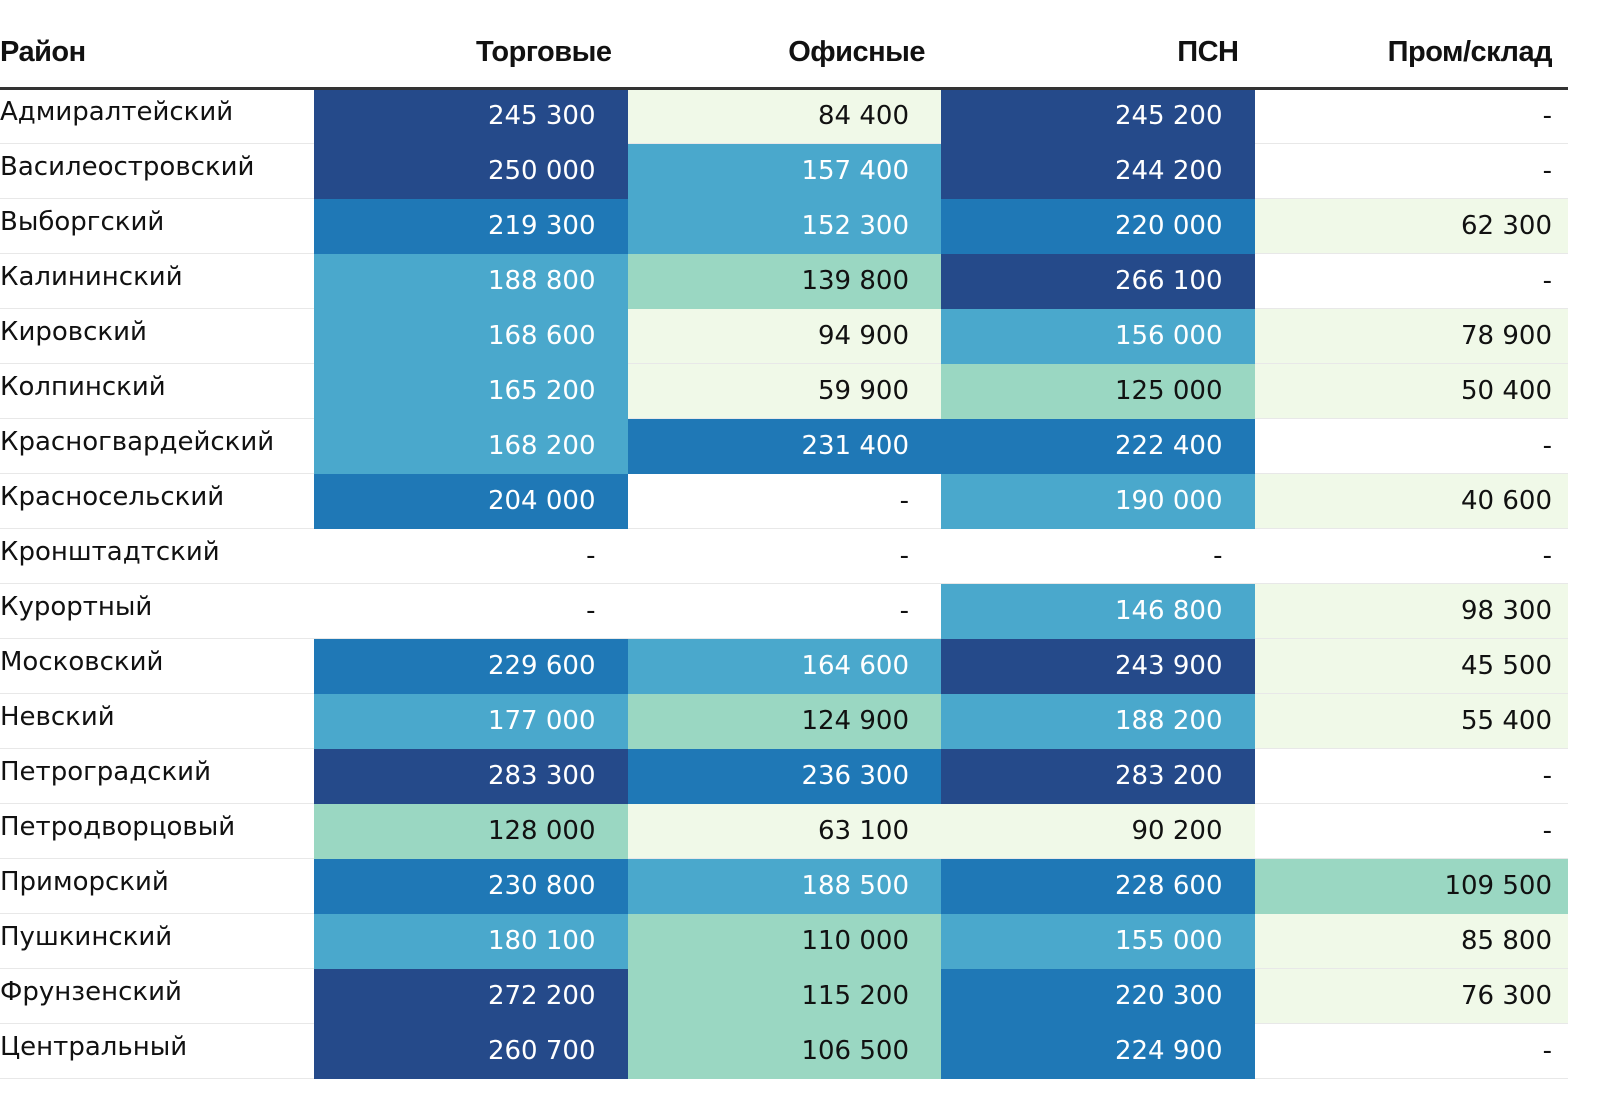 The height and width of the screenshot is (1098, 1600). What do you see at coordinates (157, 666) in the screenshot?
I see `district-name: Московский` at bounding box center [157, 666].